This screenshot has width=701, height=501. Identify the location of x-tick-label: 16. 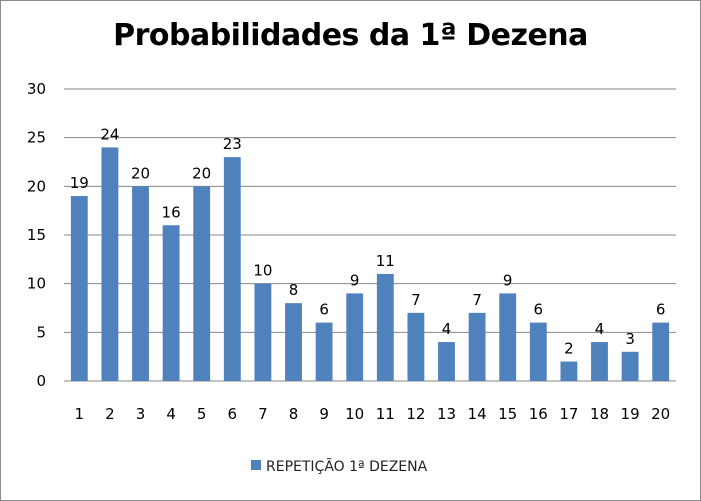
(538, 414).